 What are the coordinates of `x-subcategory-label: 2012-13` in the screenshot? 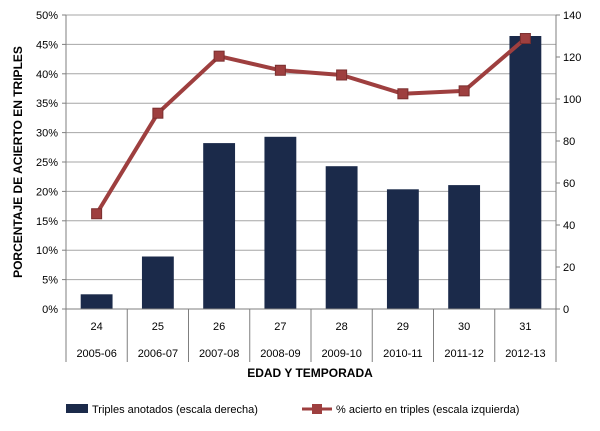 It's located at (525, 354).